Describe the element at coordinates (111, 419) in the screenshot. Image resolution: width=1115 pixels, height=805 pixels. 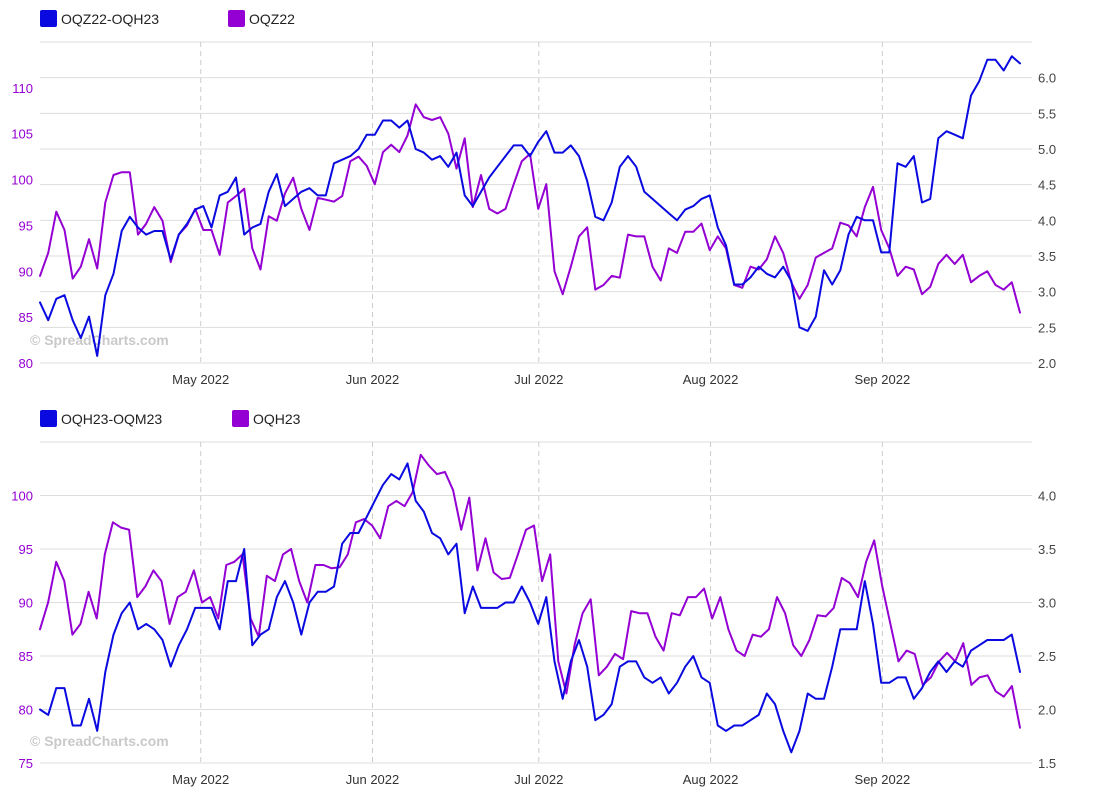
I see `legend-label: OQH23-OQM23` at that location.